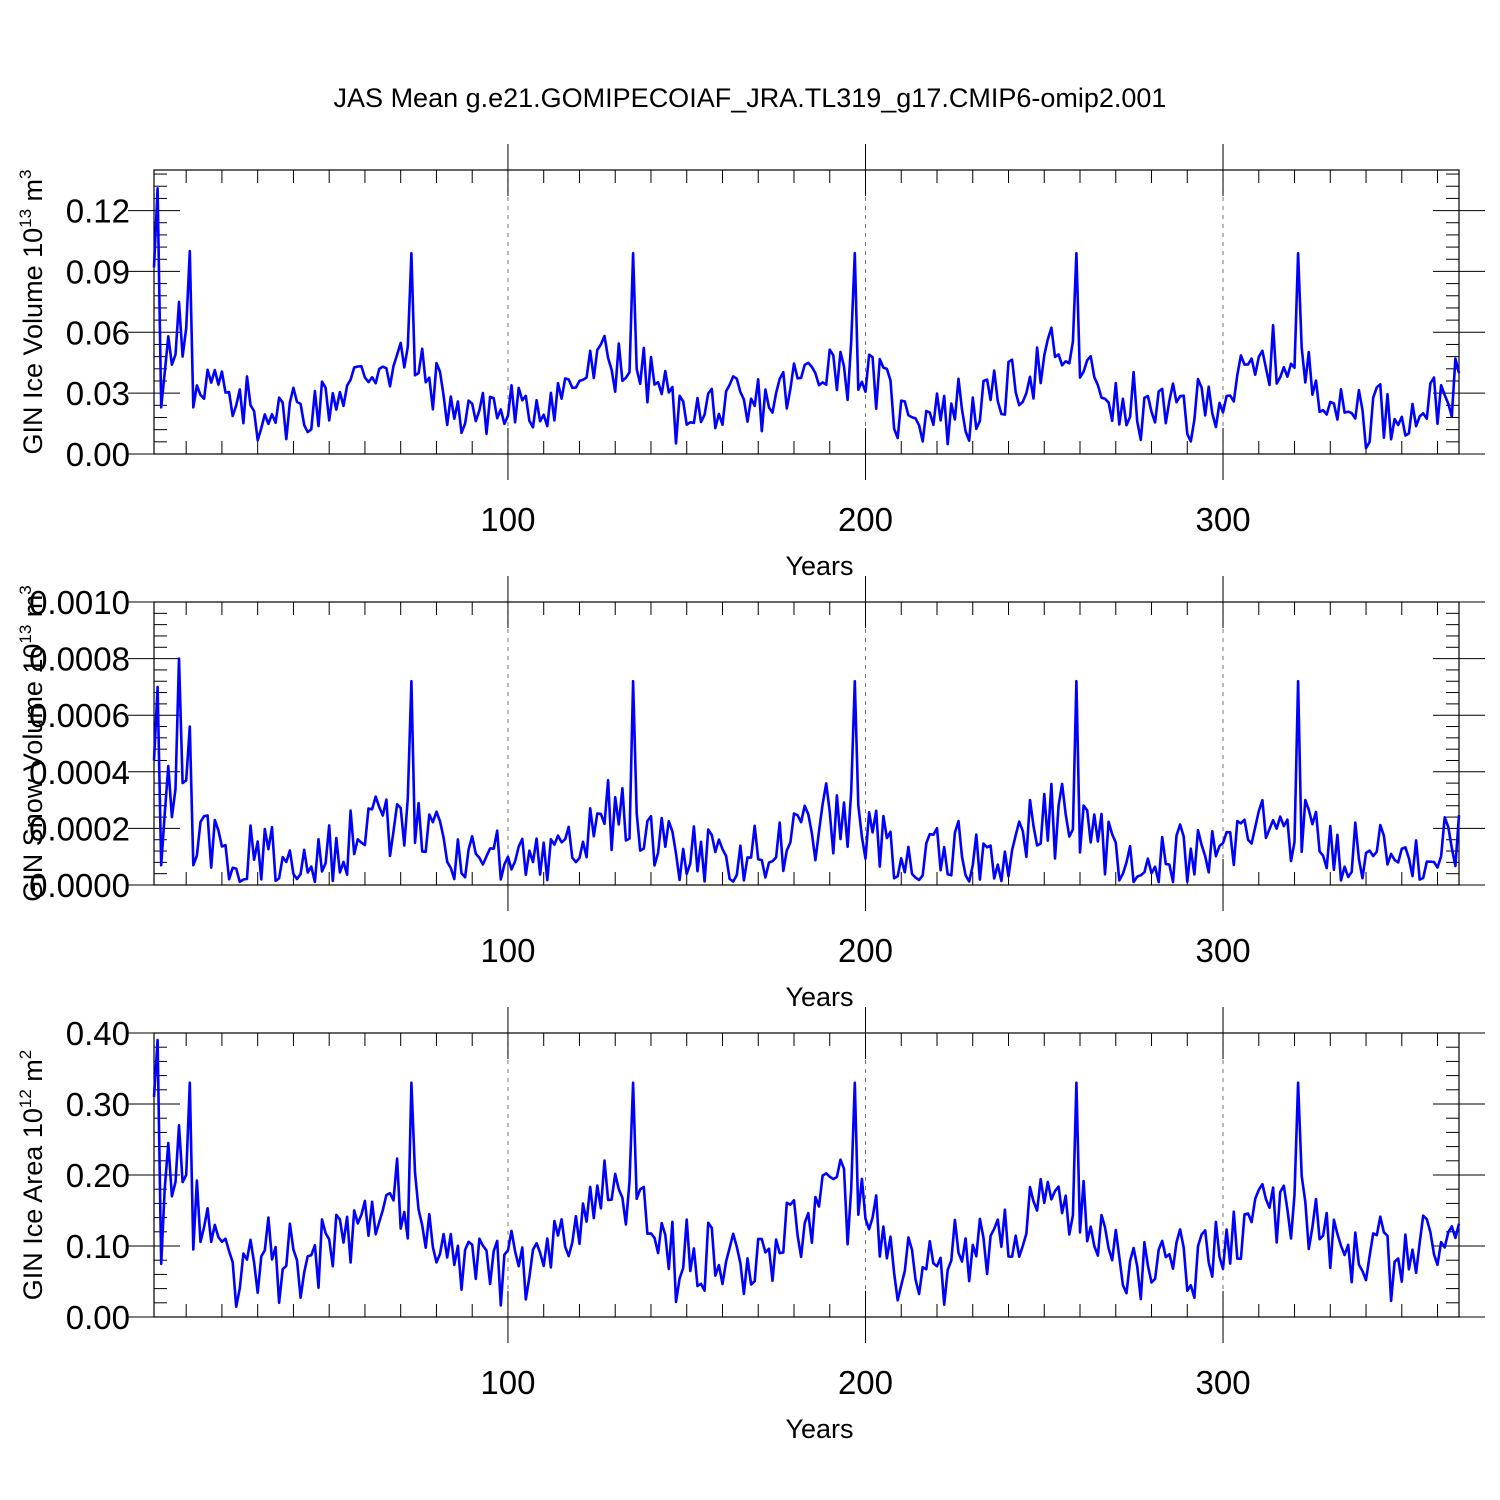  I want to click on y-axis-label-text: GIN Snow Volume 10, so click(33, 773).